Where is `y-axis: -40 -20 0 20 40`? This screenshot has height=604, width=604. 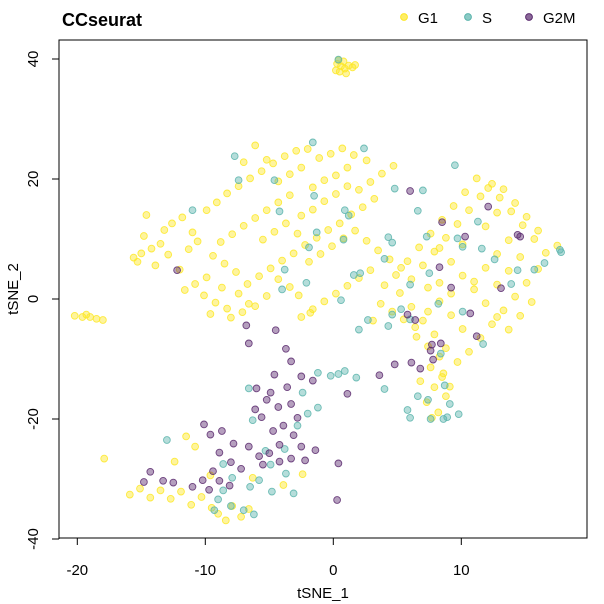 y-axis: -40 -20 0 20 40 is located at coordinates (42, 300).